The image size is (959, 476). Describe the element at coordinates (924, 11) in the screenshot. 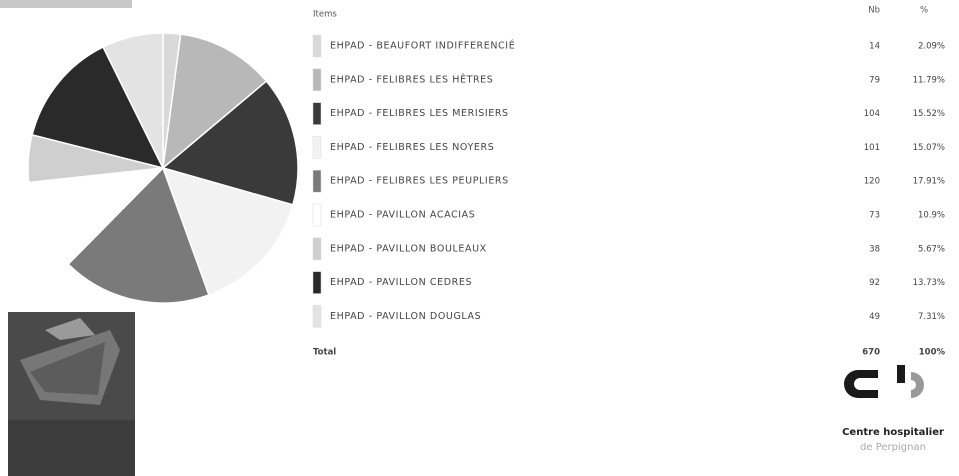

I see `header-pct: %` at that location.